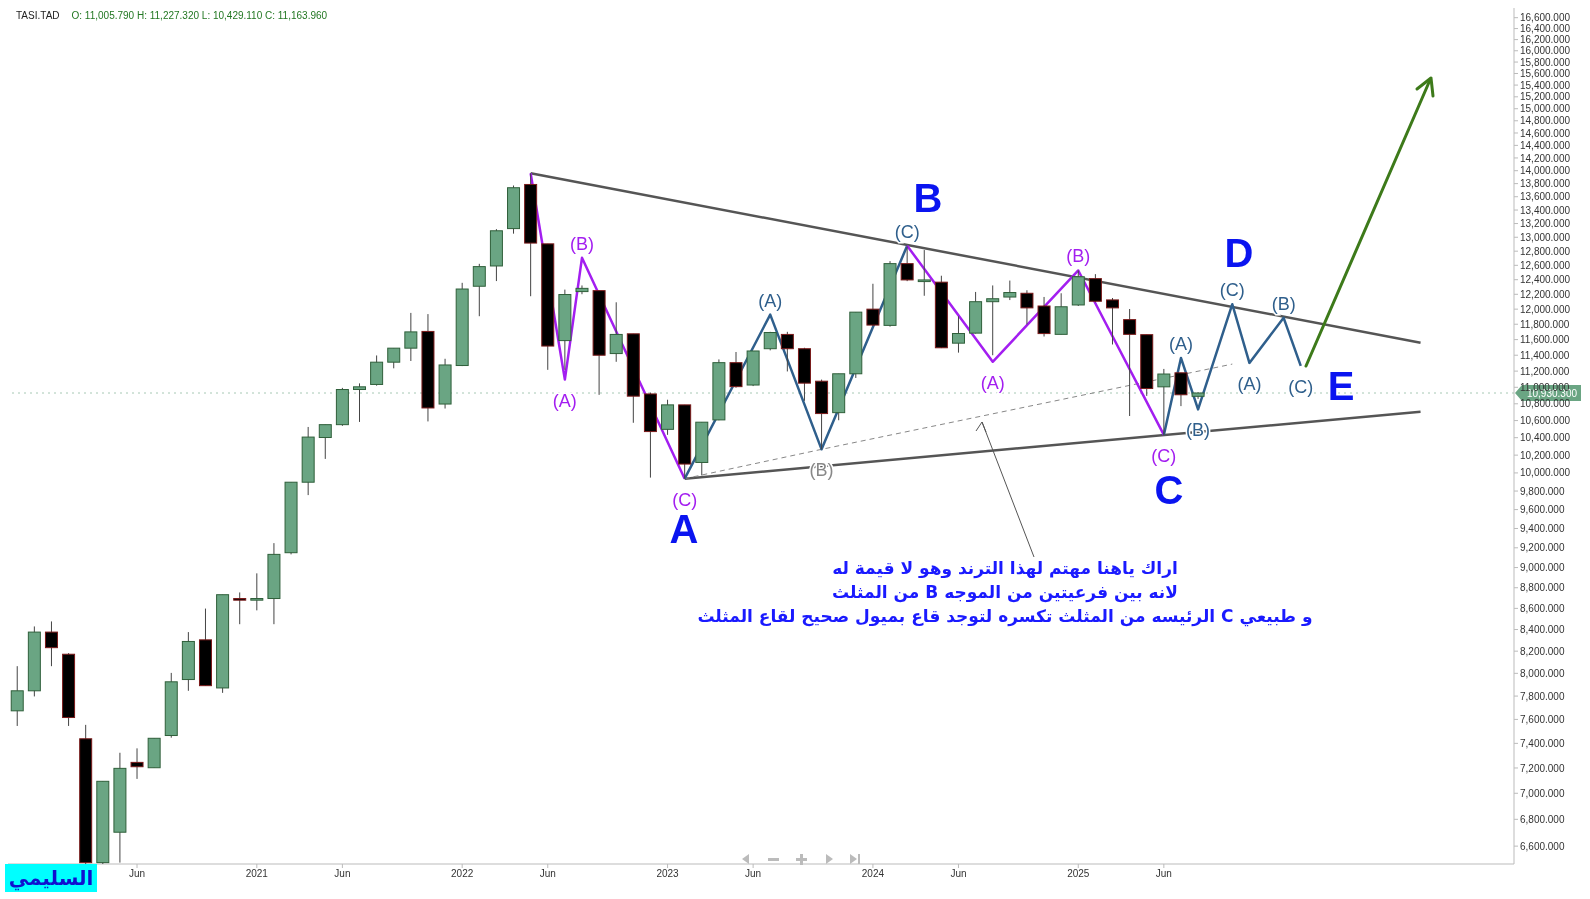 The width and height of the screenshot is (1590, 899). Describe the element at coordinates (1545, 184) in the screenshot. I see `y-tick-label: 13,800.000` at that location.